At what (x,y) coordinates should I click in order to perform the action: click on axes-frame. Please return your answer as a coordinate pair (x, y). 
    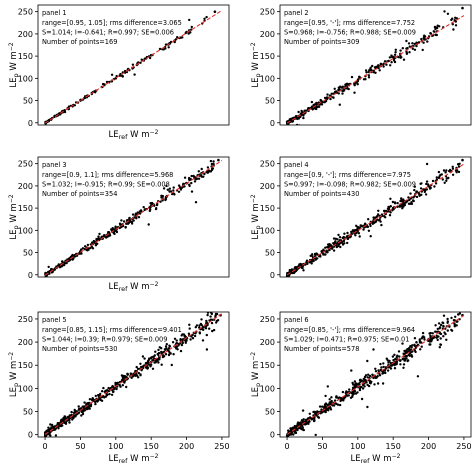
    Looking at the image, I should click on (133, 65).